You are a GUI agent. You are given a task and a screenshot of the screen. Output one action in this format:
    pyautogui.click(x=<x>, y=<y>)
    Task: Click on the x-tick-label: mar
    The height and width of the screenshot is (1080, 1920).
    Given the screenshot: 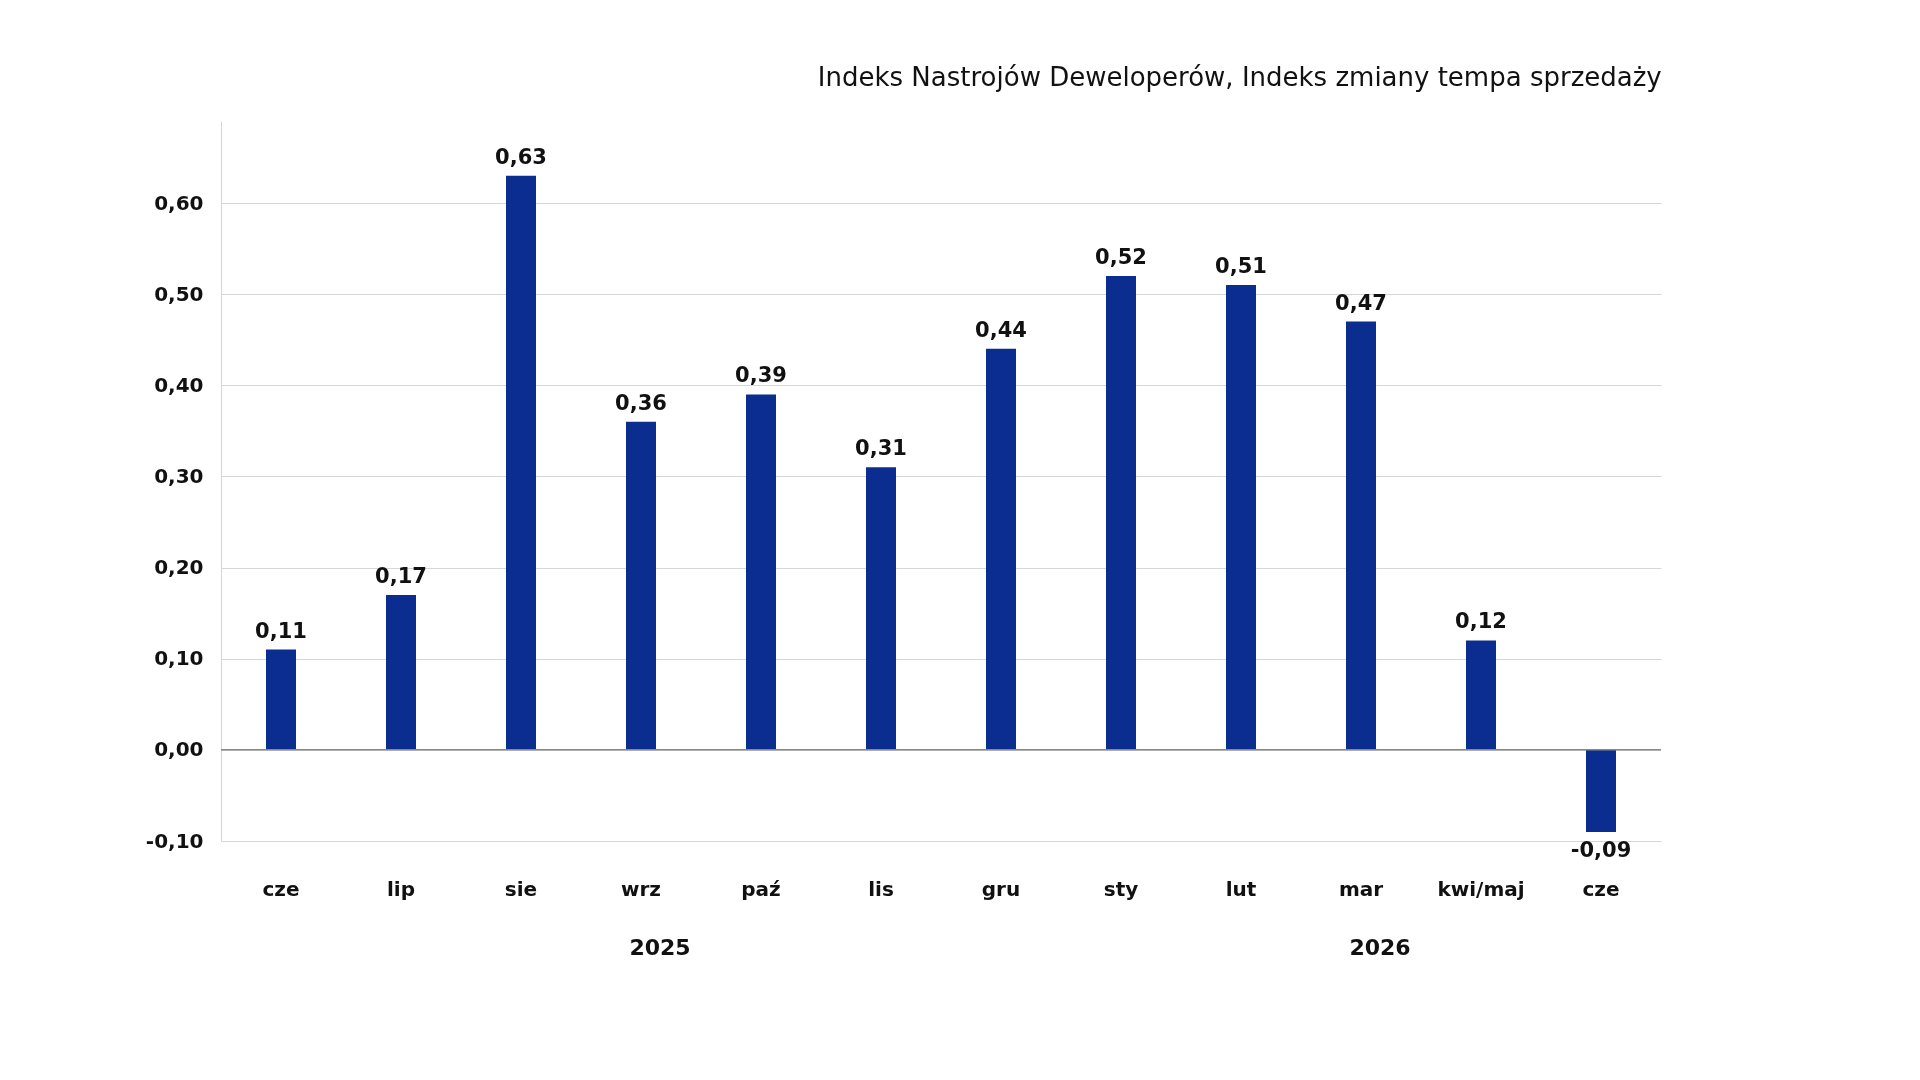 What is the action you would take?
    pyautogui.click(x=1361, y=888)
    